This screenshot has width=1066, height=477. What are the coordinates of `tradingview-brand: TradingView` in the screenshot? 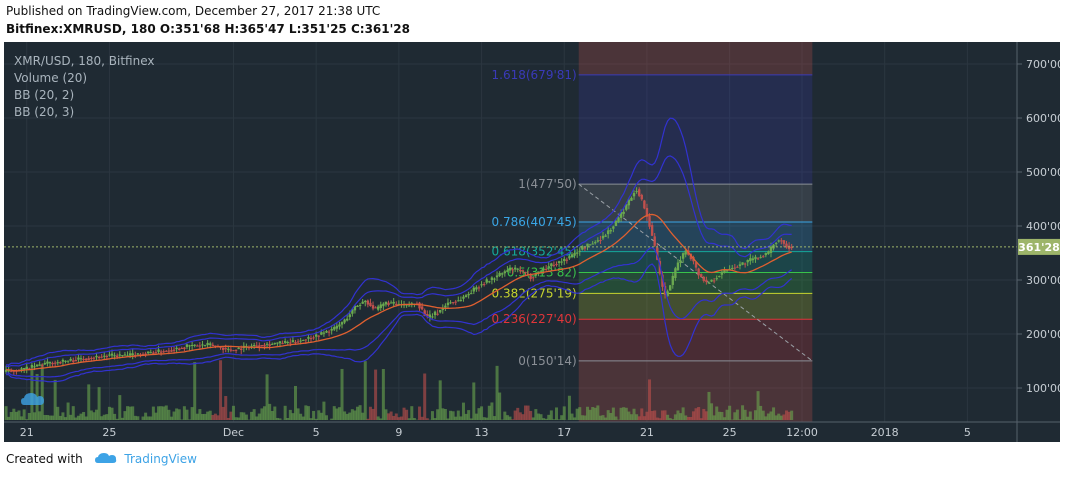 It's located at (160, 459).